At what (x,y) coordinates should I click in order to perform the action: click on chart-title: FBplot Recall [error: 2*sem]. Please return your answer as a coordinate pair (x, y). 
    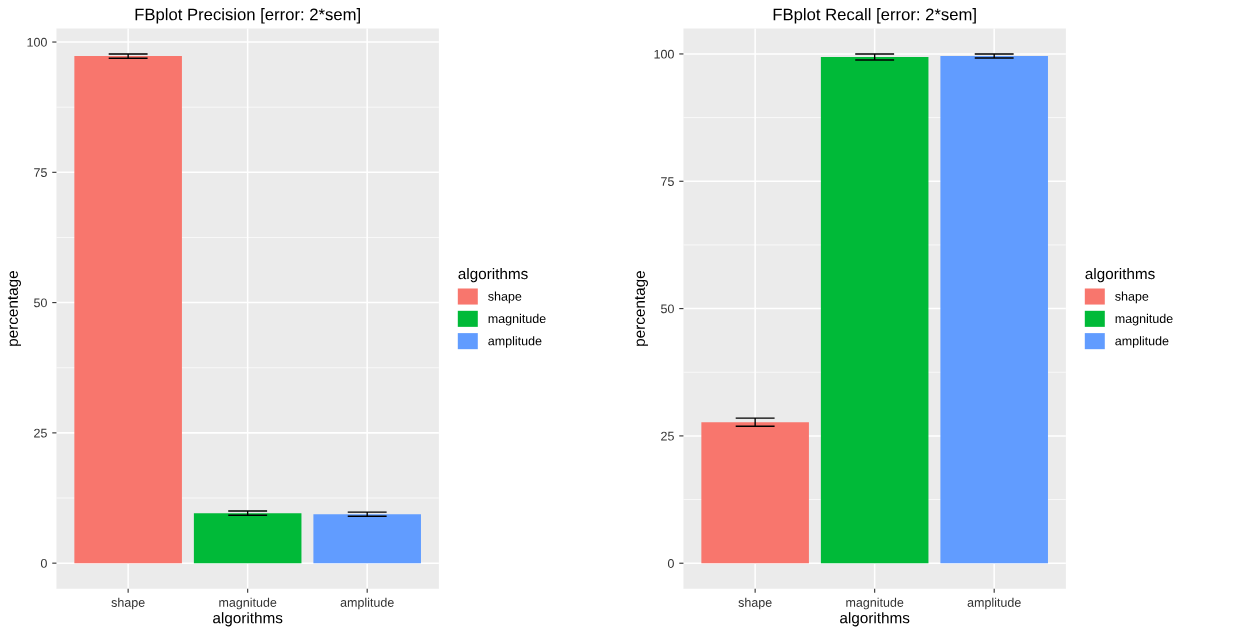
    Looking at the image, I should click on (874, 16).